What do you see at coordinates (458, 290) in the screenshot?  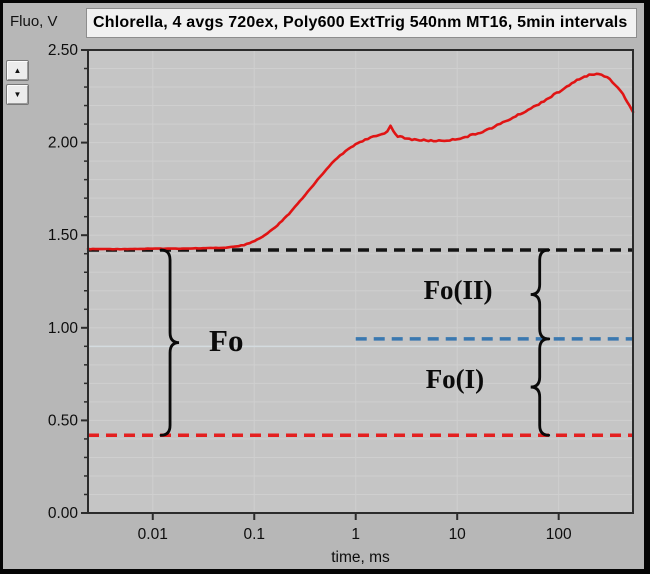 I see `foII-label: Fo(II)` at bounding box center [458, 290].